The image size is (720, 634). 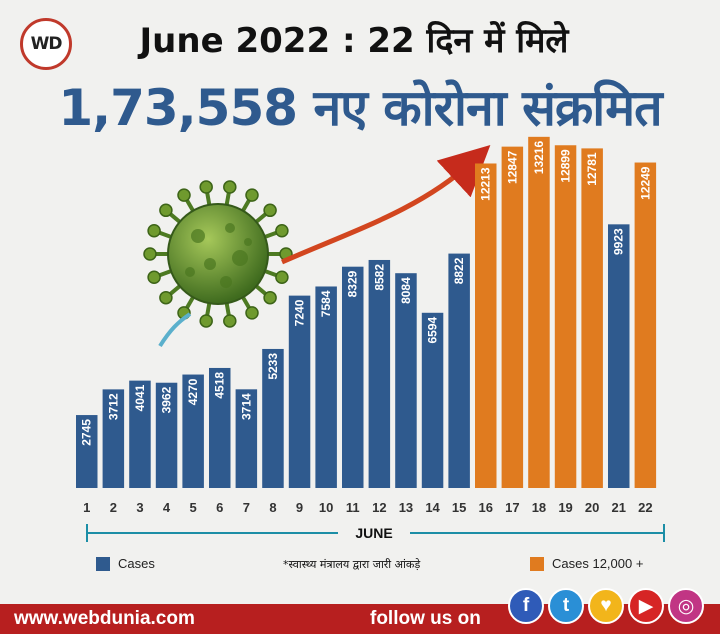 What do you see at coordinates (220, 385) in the screenshot?
I see `bar-value-label: 4518` at bounding box center [220, 385].